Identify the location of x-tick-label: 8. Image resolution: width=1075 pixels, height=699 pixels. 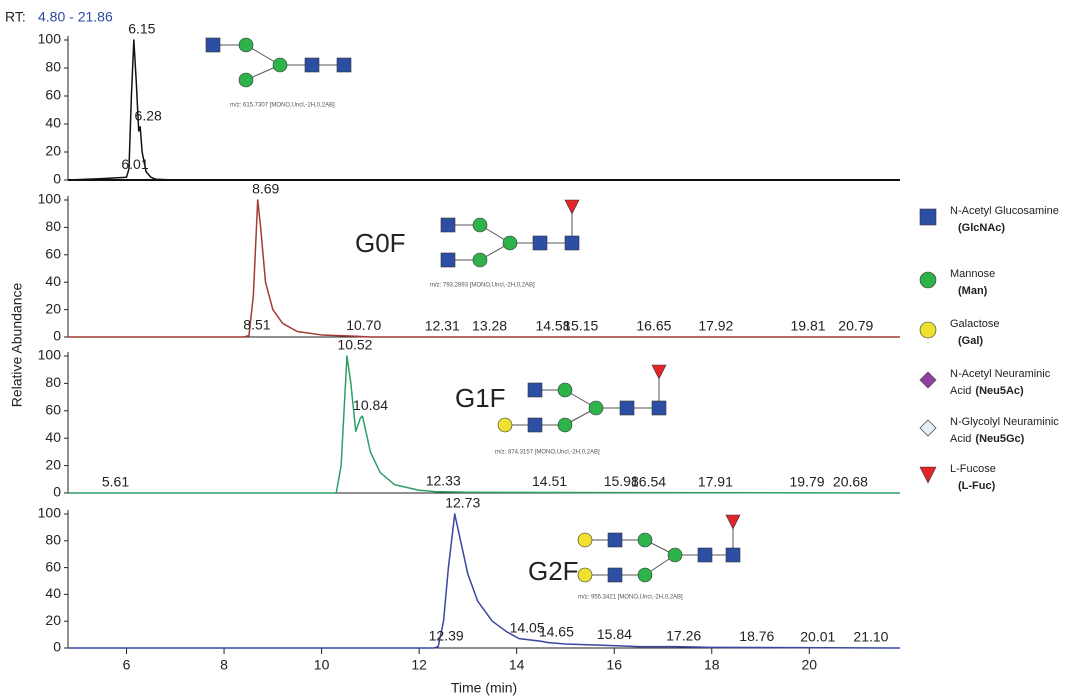
(224, 665).